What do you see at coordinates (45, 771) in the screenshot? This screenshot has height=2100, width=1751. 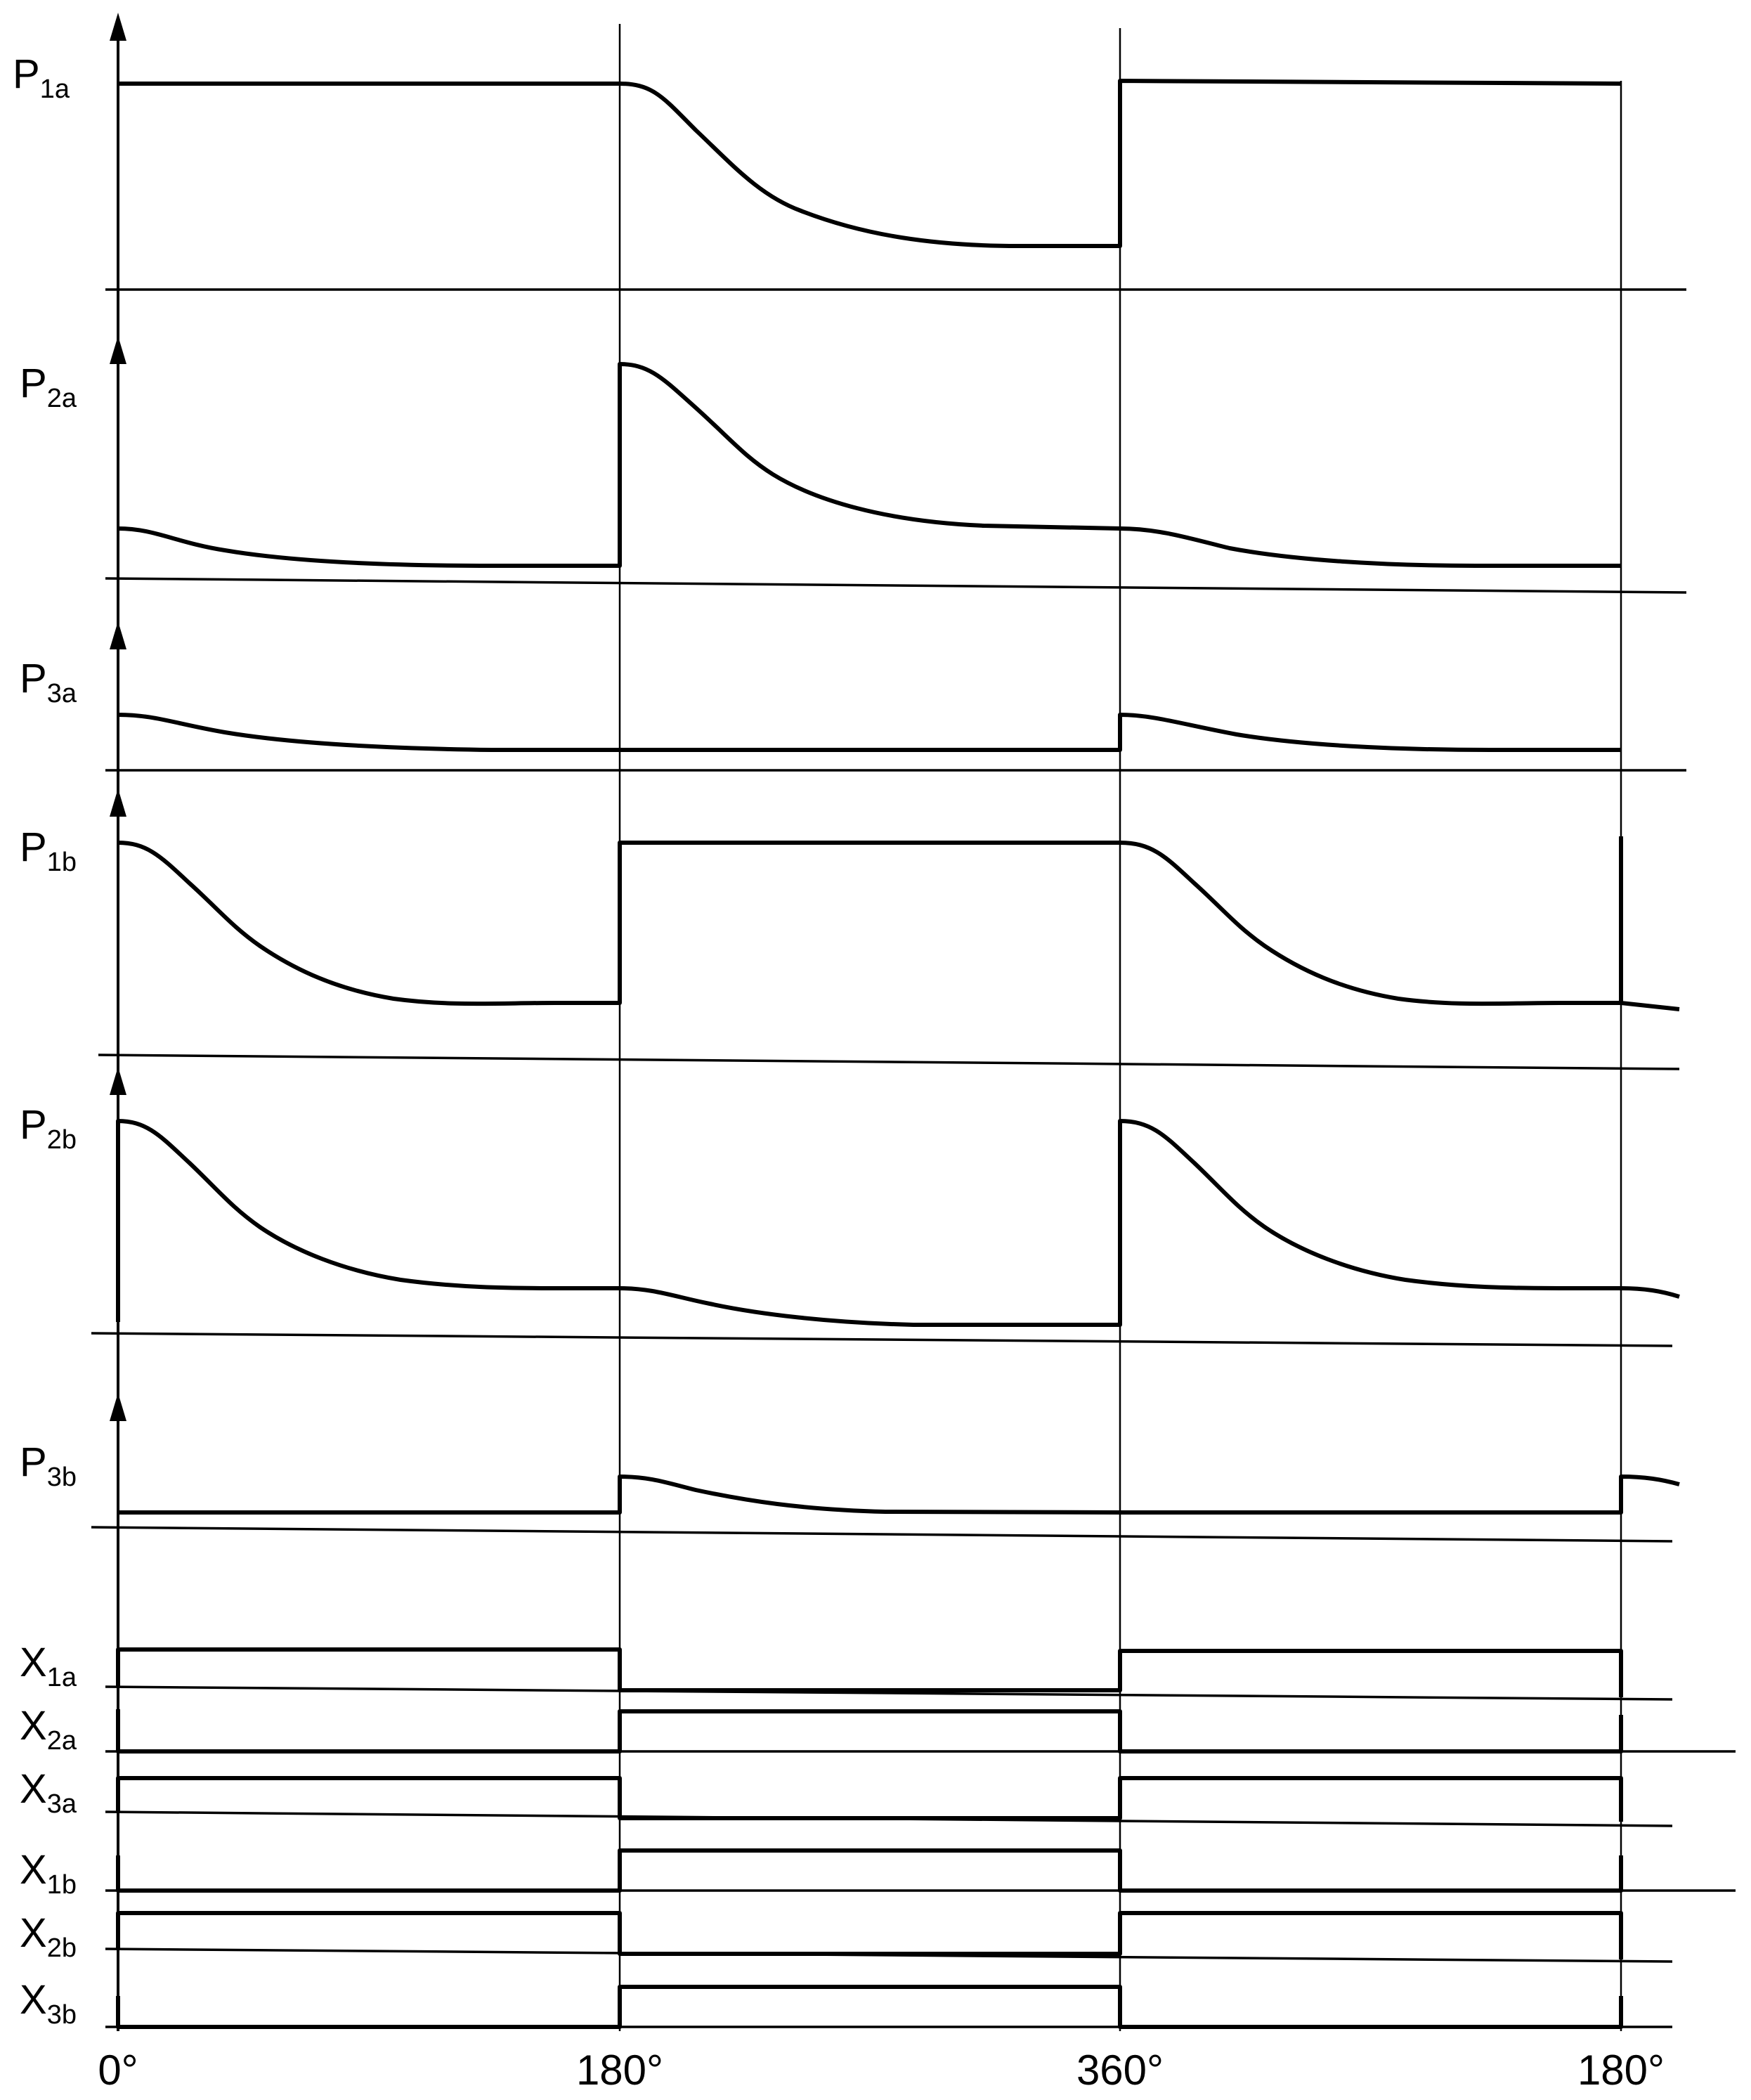 I see `analog-signal-labels: P1a P2a P3a P1b P2b P3b` at bounding box center [45, 771].